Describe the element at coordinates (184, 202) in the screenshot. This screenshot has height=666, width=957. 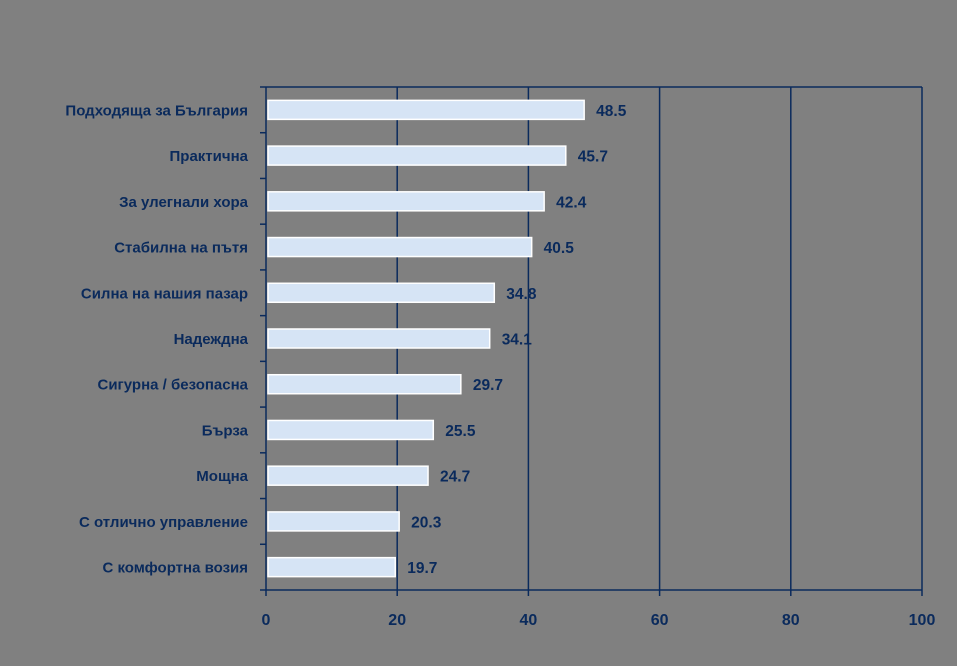
I see `category-label: За улегнали хора` at that location.